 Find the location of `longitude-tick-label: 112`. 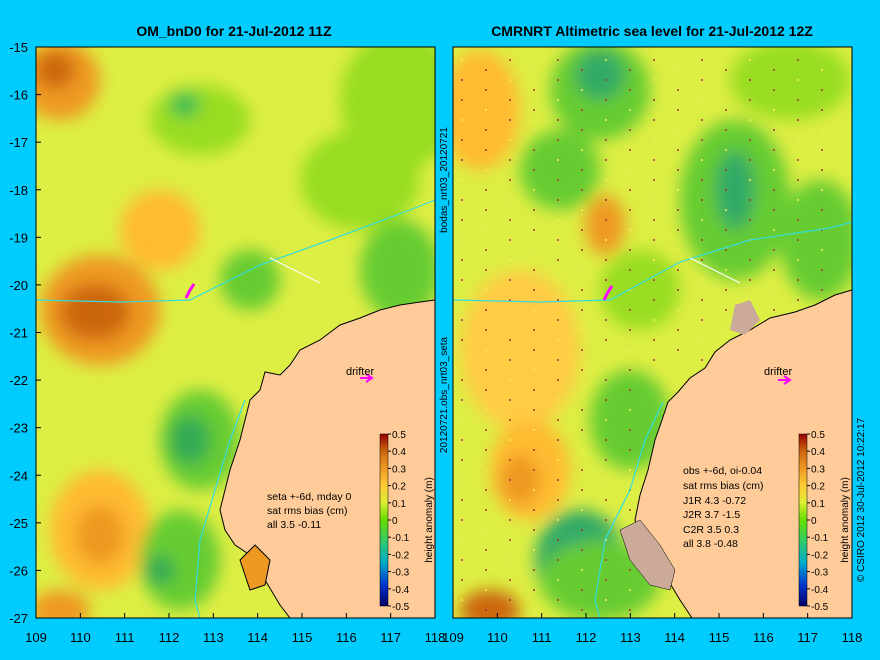

longitude-tick-label: 112 is located at coordinates (586, 637).